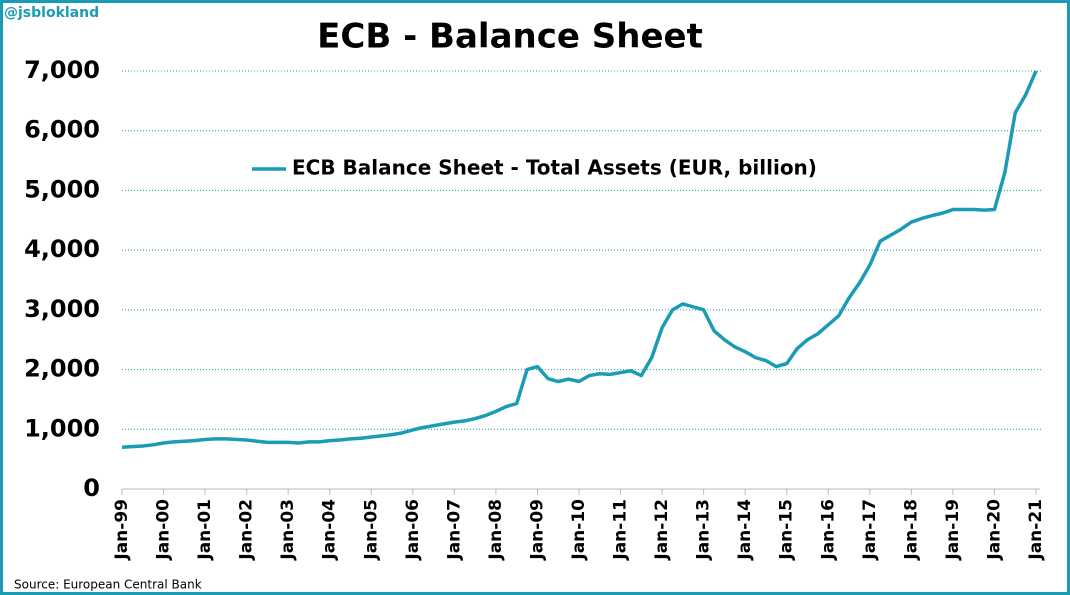  Describe the element at coordinates (579, 530) in the screenshot. I see `x-tick-label: Jan-10` at that location.